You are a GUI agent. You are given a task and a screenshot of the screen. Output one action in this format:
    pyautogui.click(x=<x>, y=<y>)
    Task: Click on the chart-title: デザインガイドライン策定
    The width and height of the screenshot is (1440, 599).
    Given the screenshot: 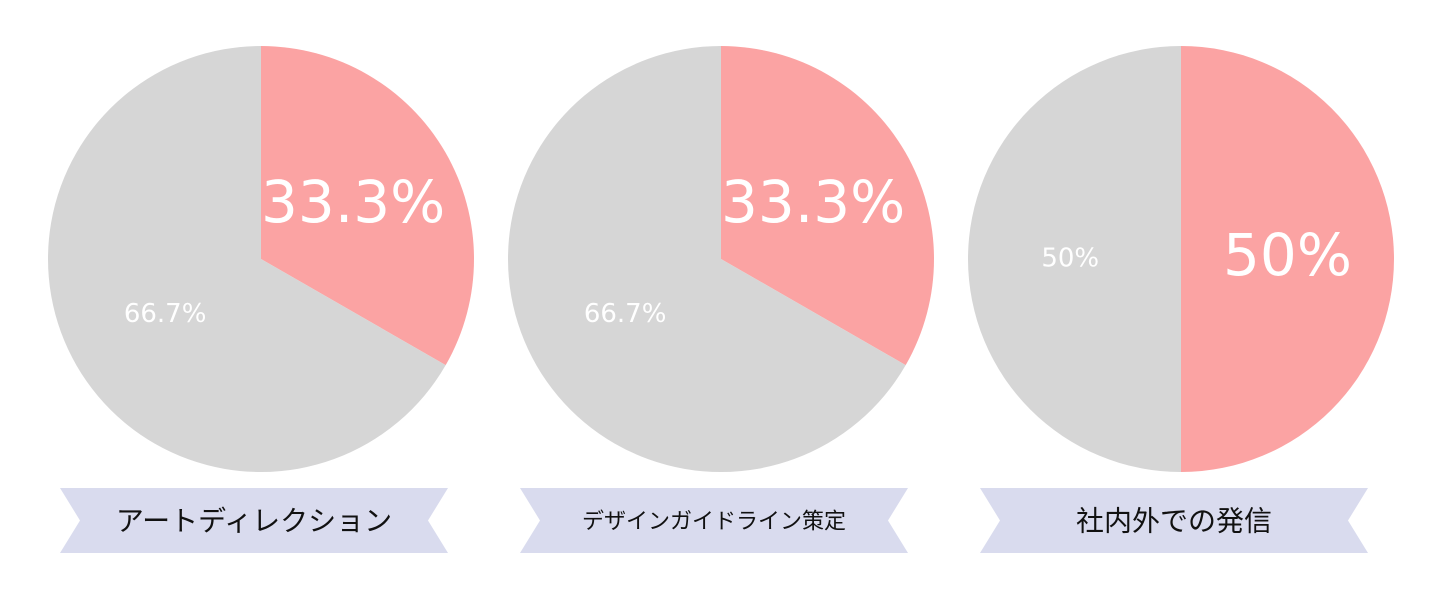 What is the action you would take?
    pyautogui.click(x=714, y=522)
    